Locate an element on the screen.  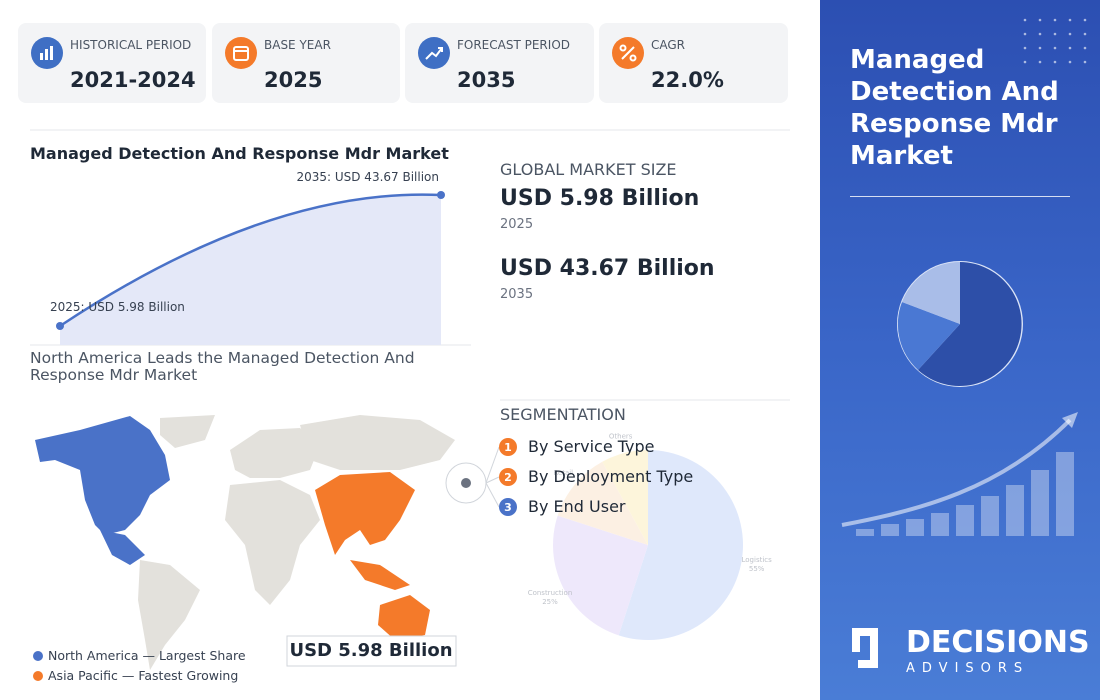
pie-category: Others is located at coordinates (621, 436).